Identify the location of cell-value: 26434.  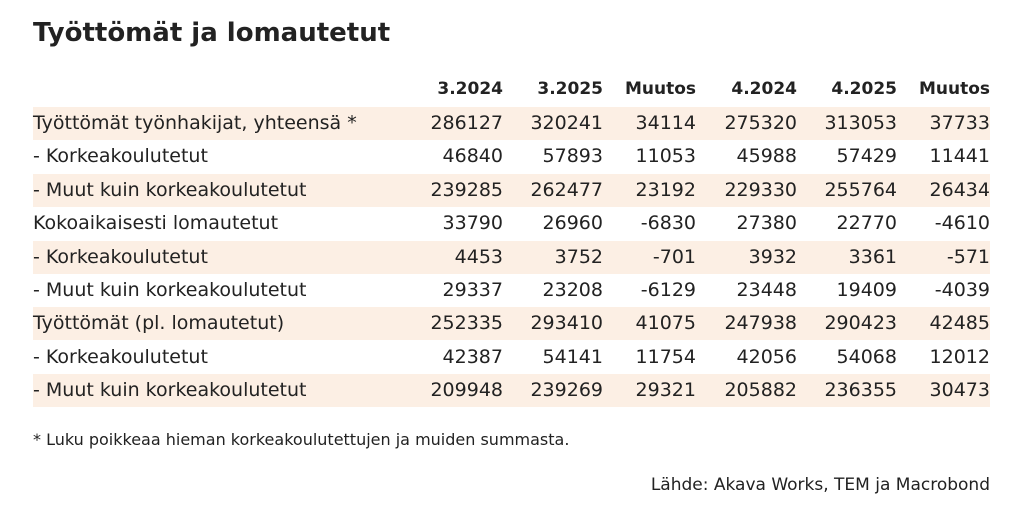
(959, 189).